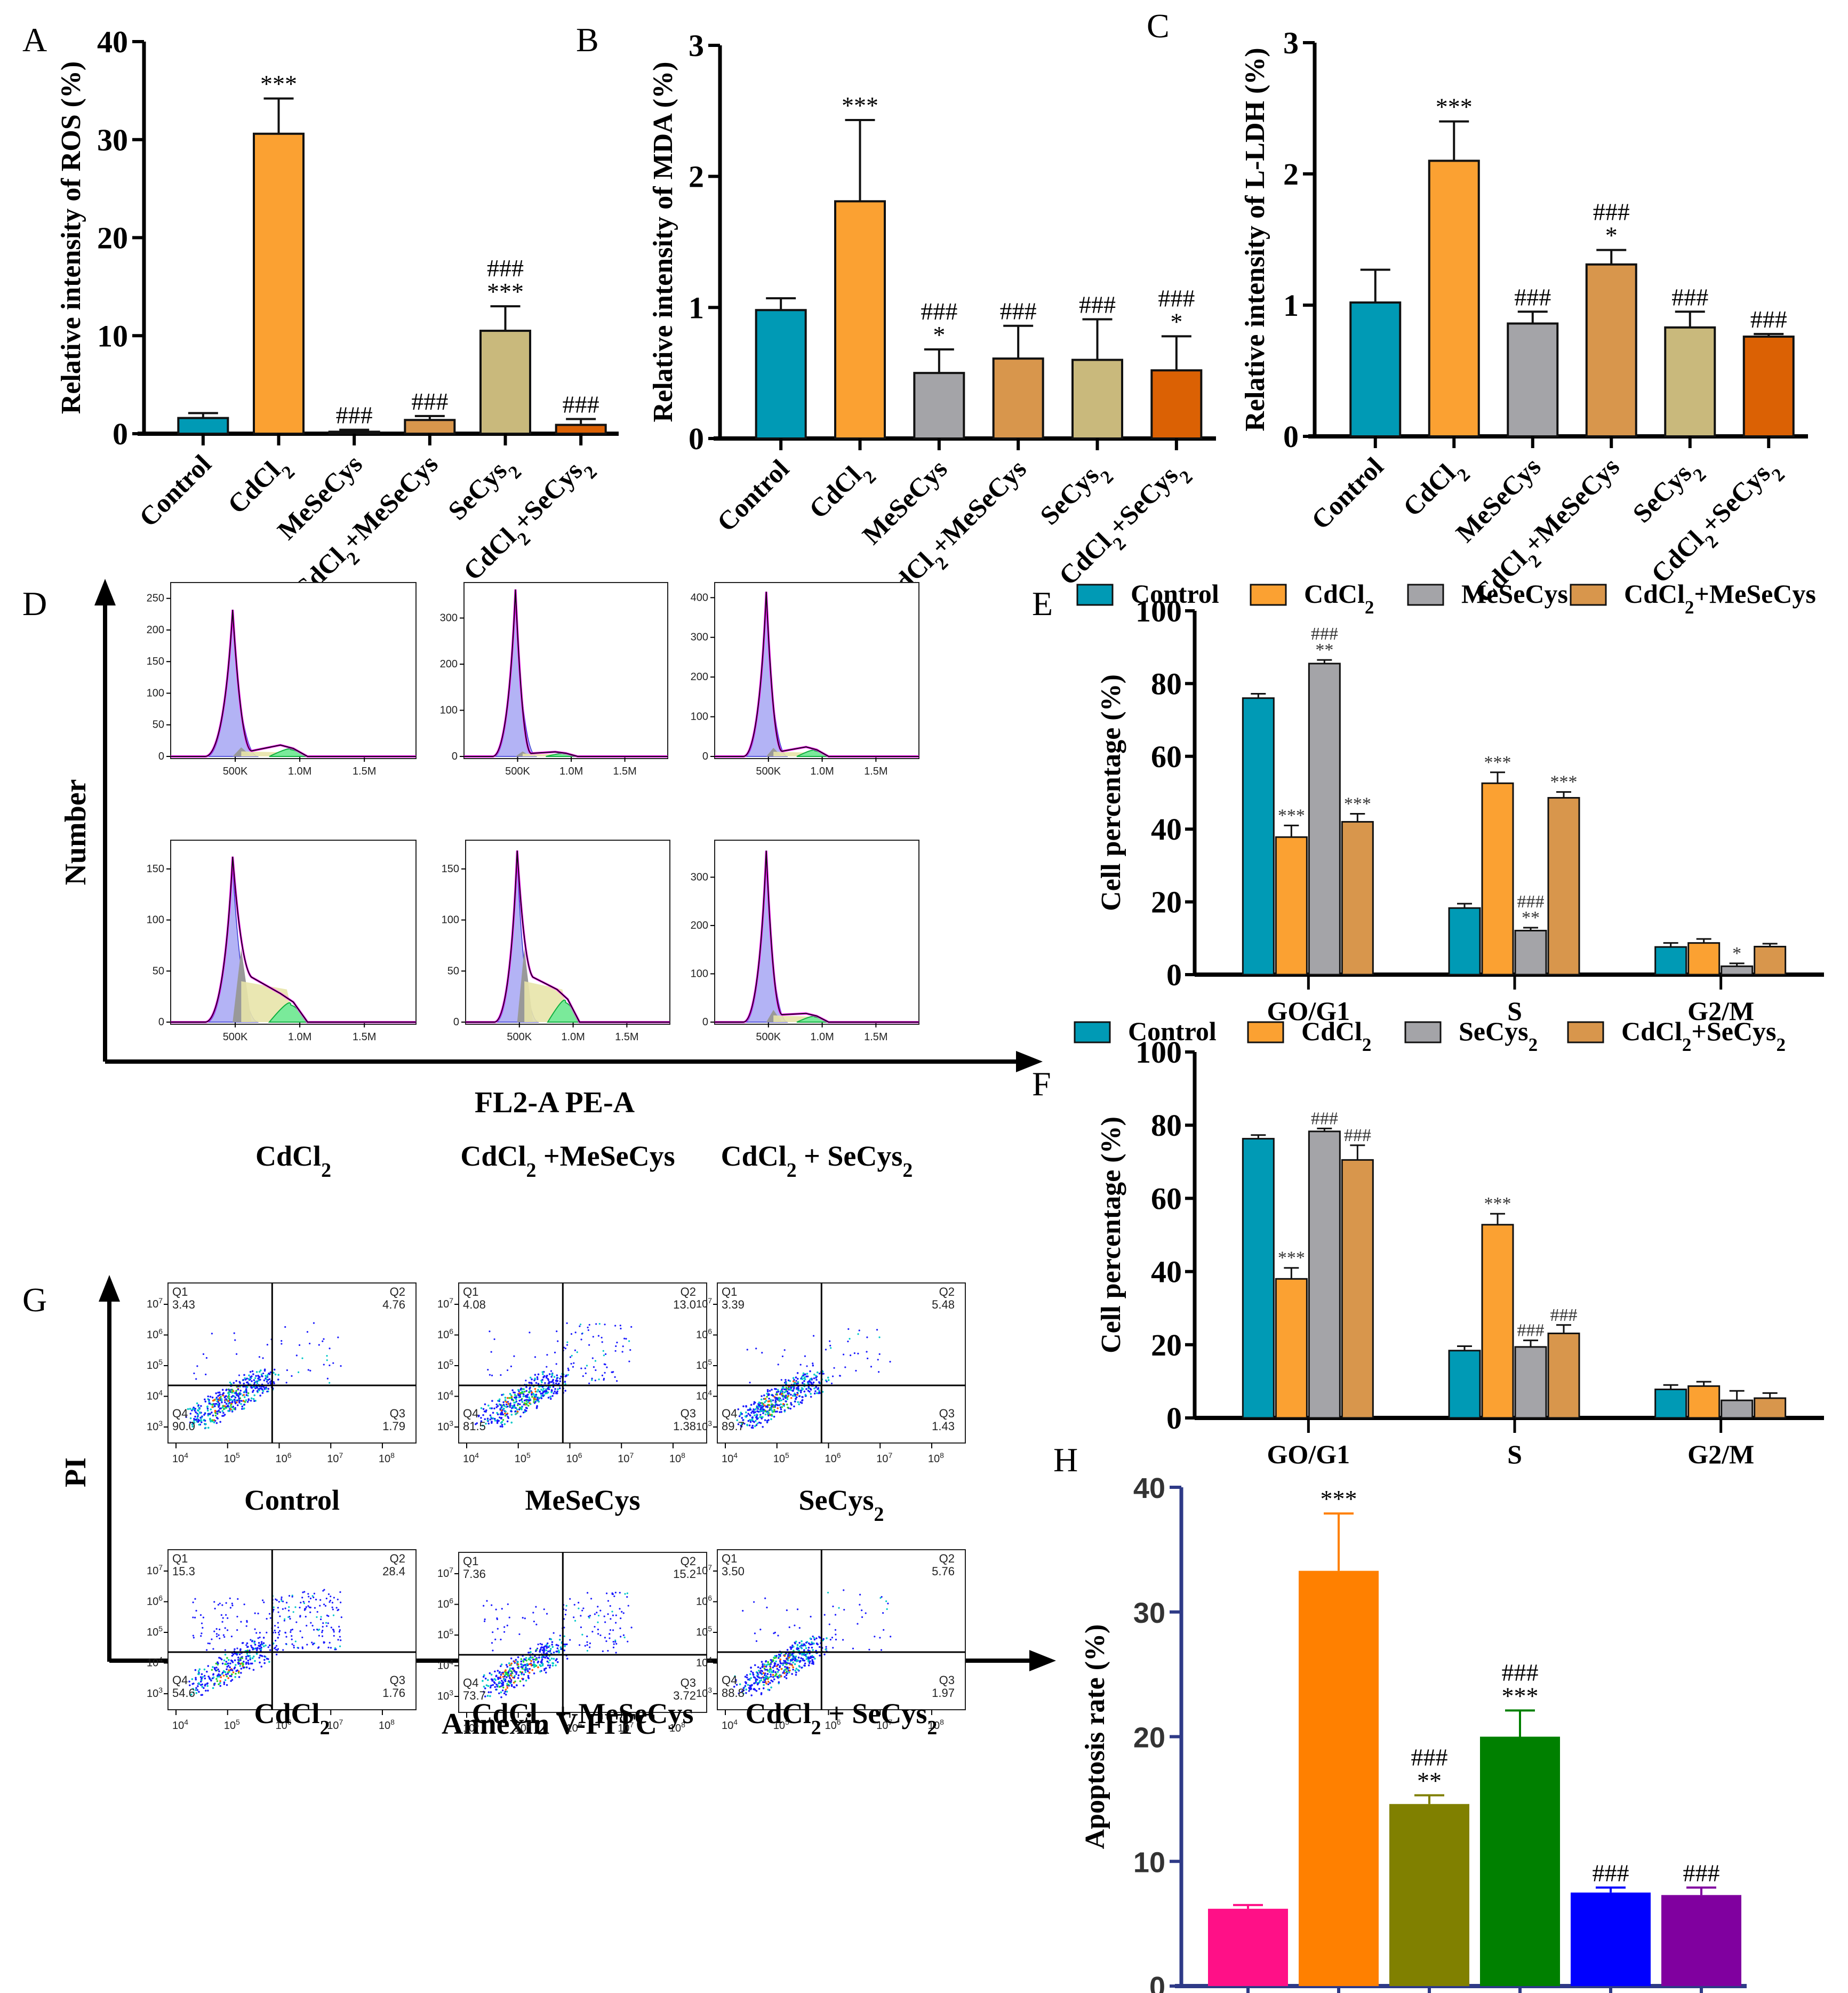 The image size is (1848, 1993). I want to click on legend-swatch, so click(1588, 595).